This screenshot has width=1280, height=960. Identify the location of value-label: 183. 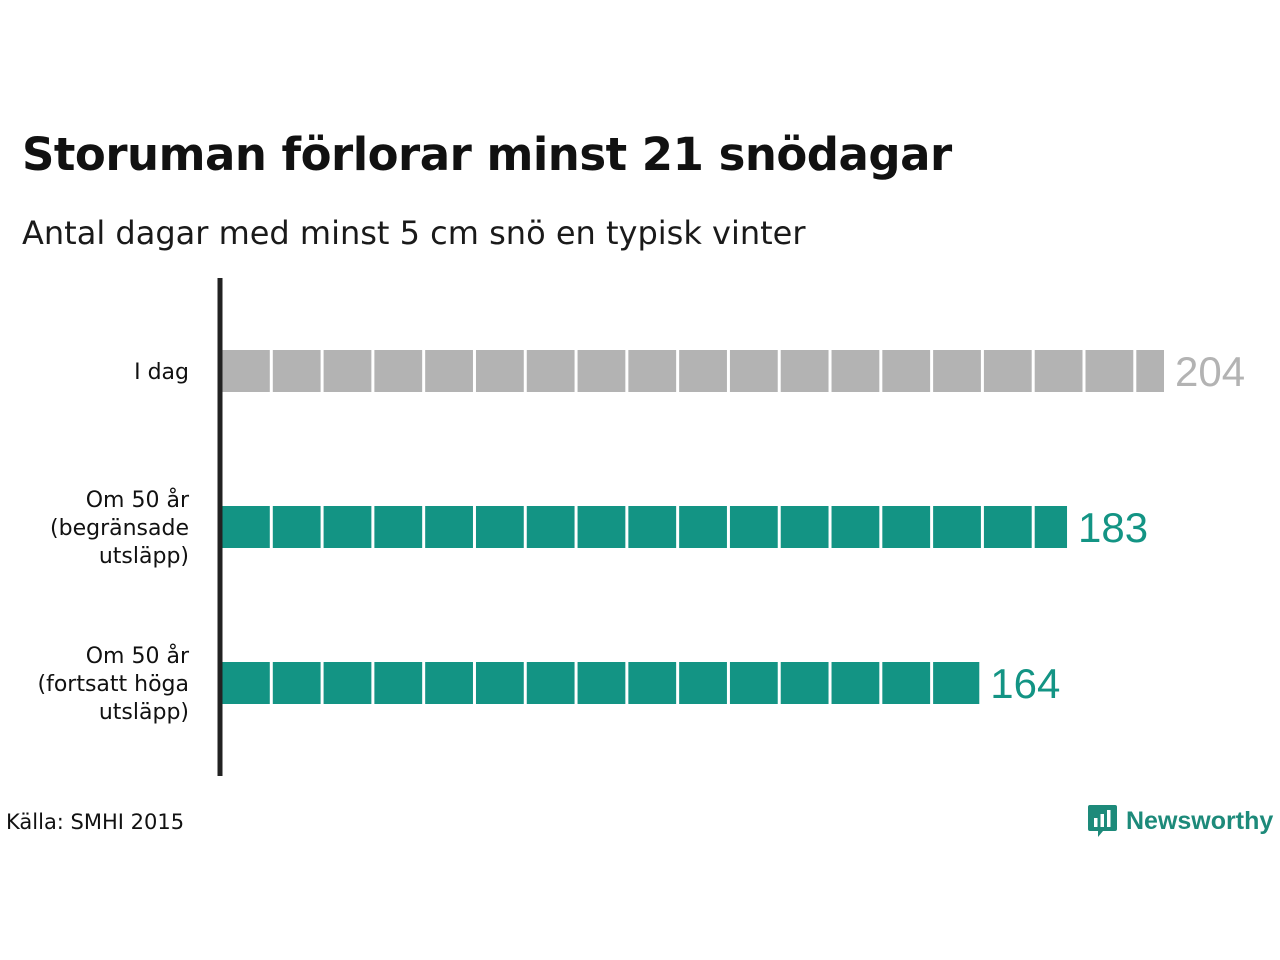
(1113, 527).